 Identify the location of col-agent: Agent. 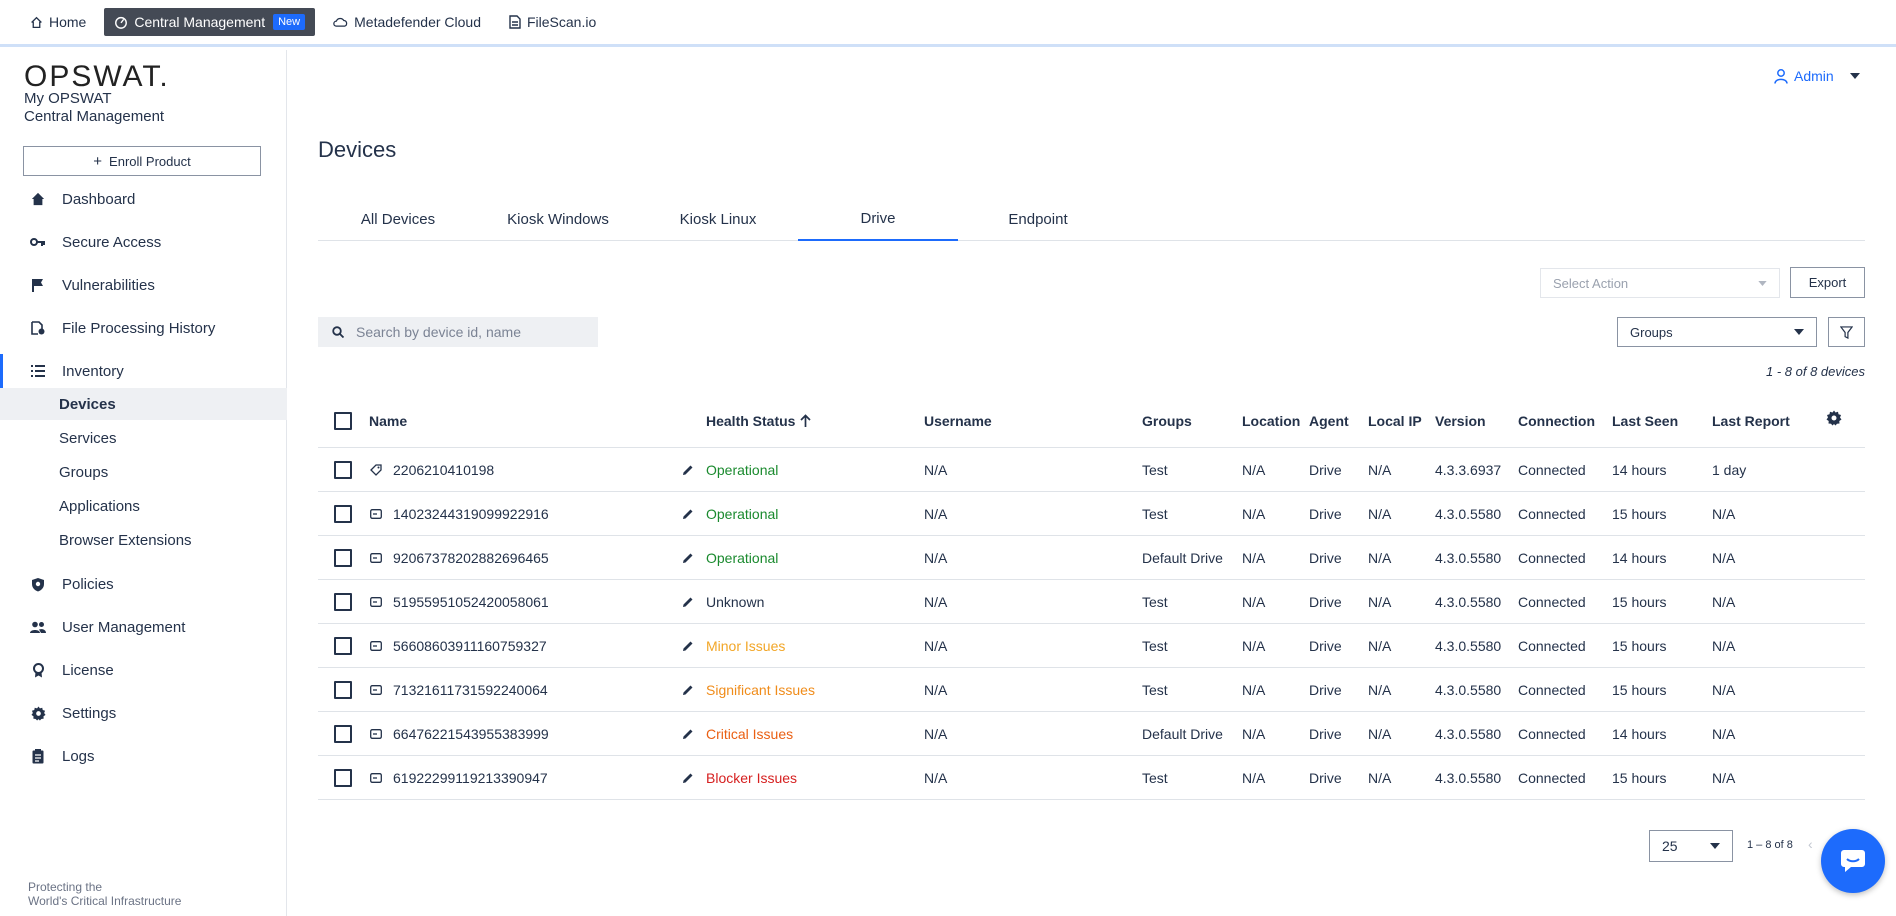
(1329, 420).